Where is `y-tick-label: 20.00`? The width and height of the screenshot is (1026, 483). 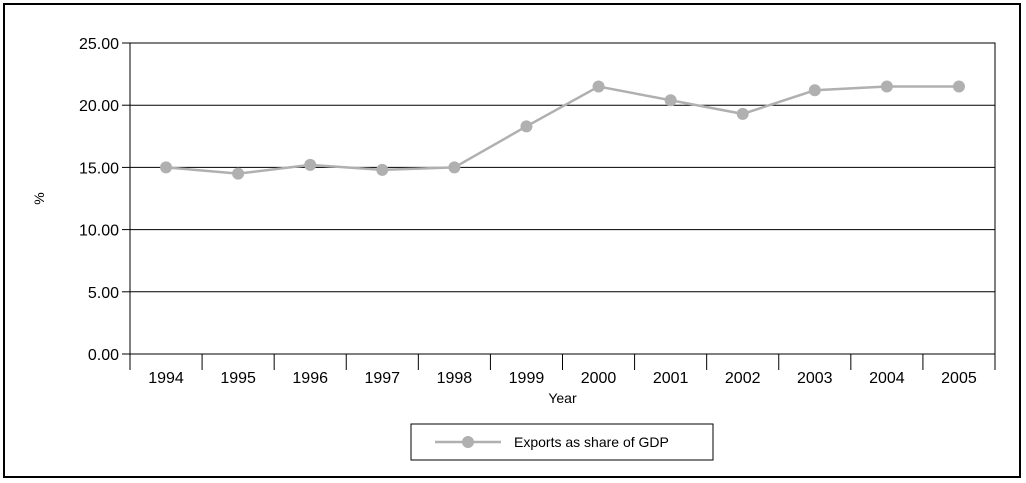 y-tick-label: 20.00 is located at coordinates (99, 106).